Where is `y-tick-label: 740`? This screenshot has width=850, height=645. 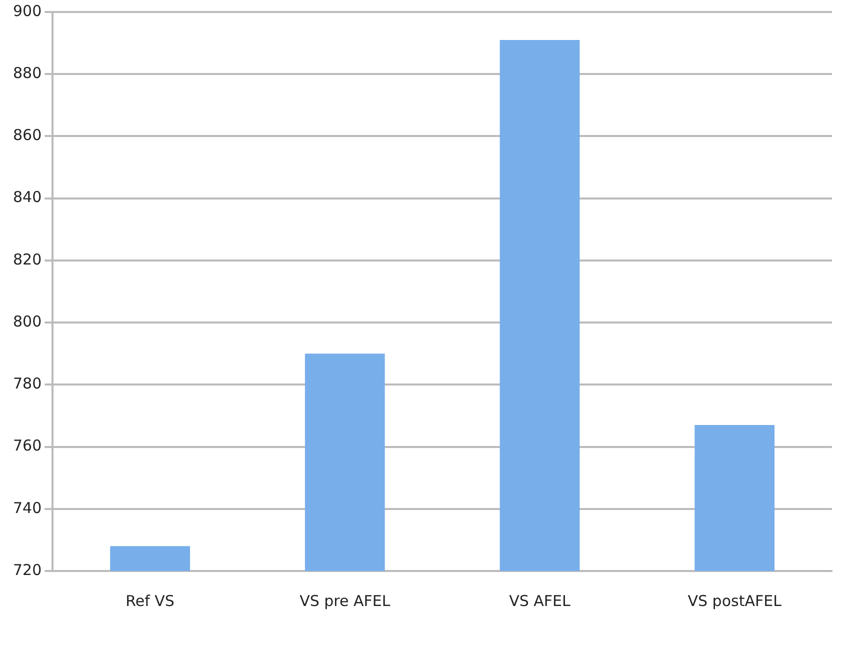
y-tick-label: 740 is located at coordinates (27, 507).